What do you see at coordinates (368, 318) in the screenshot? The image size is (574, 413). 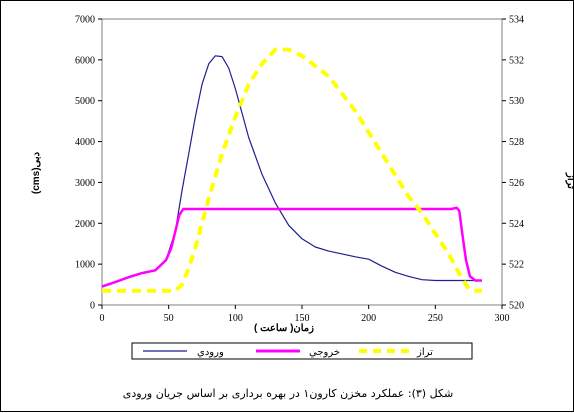 I see `x-tick-label: 200` at bounding box center [368, 318].